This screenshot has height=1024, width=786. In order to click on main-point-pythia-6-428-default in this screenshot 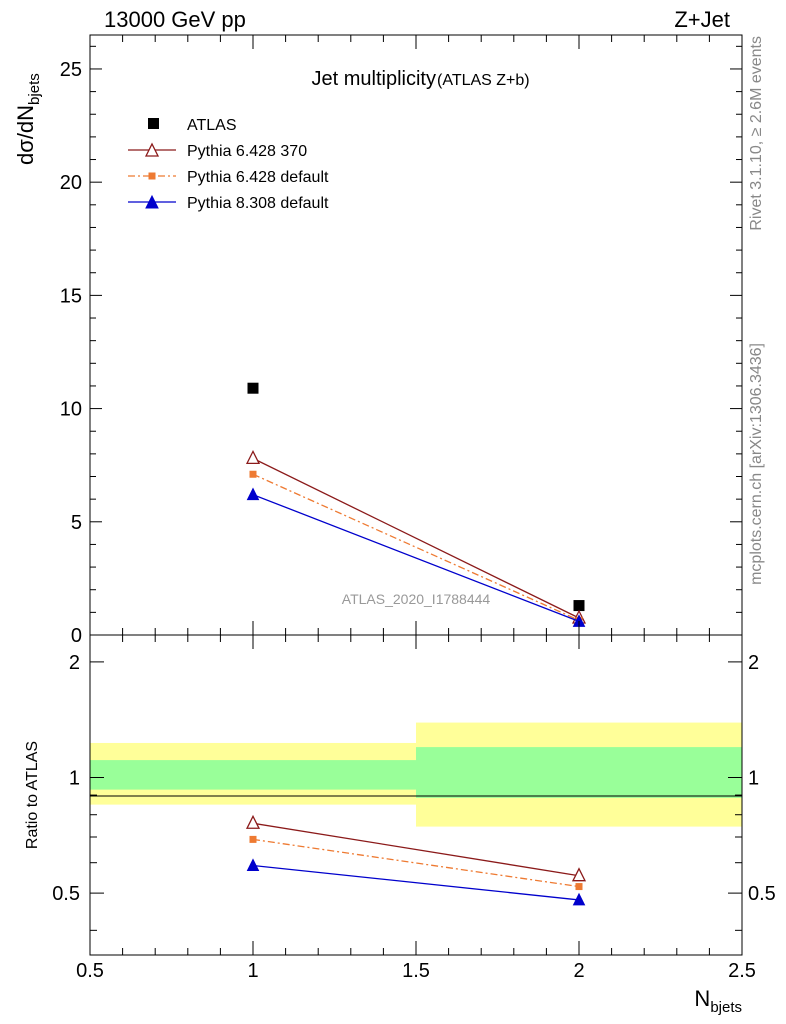, I will do `click(253, 474)`.